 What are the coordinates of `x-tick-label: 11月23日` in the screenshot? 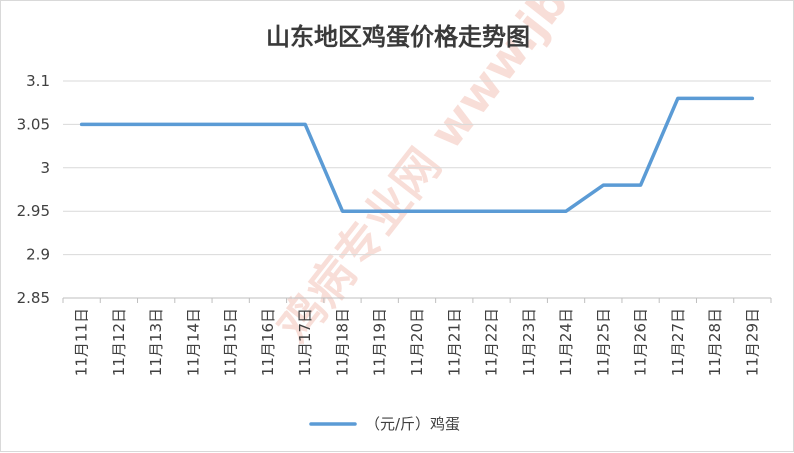 It's located at (529, 342).